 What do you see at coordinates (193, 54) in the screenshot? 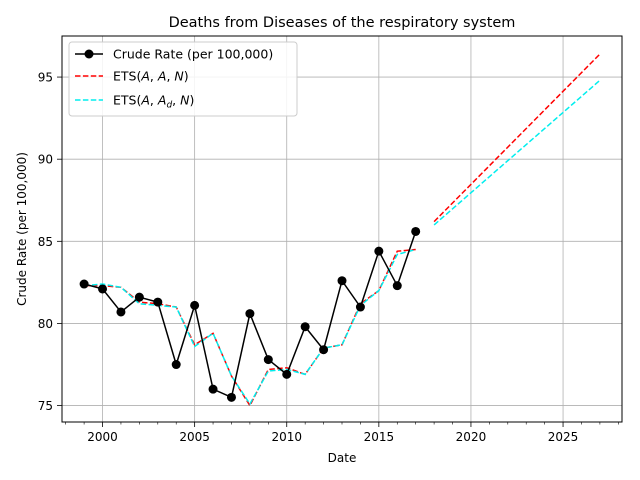
I see `legend-label-crude: Crude Rate (per 100,000)` at bounding box center [193, 54].